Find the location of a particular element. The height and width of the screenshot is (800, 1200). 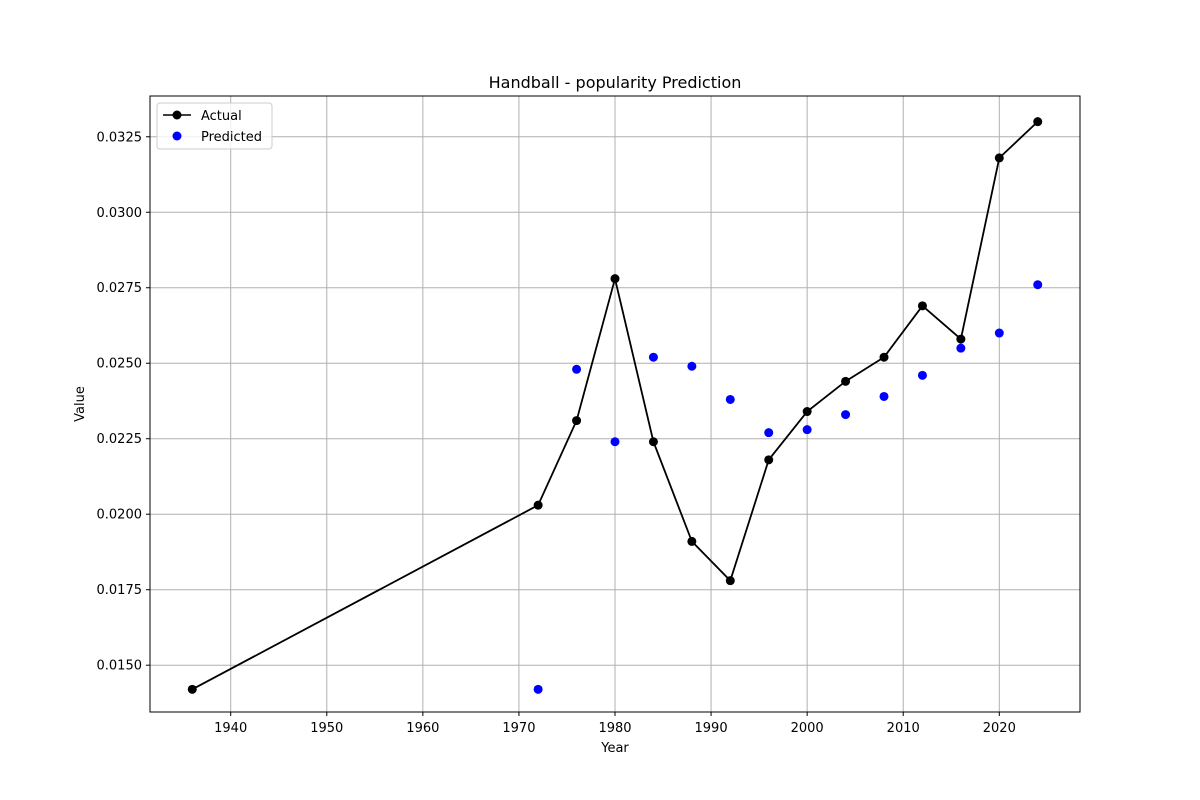

x-tick-label: 2000 is located at coordinates (807, 728).